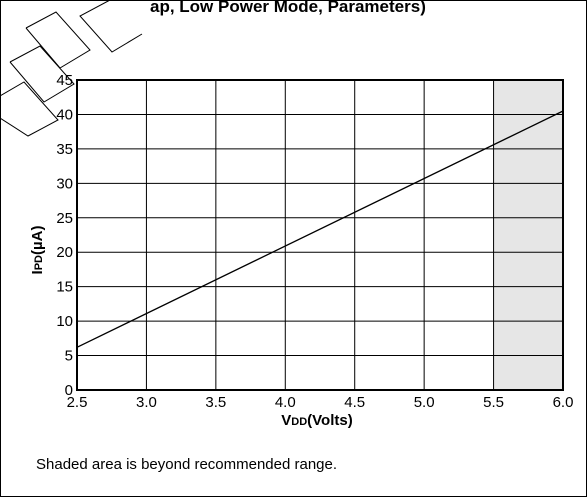 This screenshot has height=497, width=587. I want to click on x-tick-label: 5.5, so click(493, 402).